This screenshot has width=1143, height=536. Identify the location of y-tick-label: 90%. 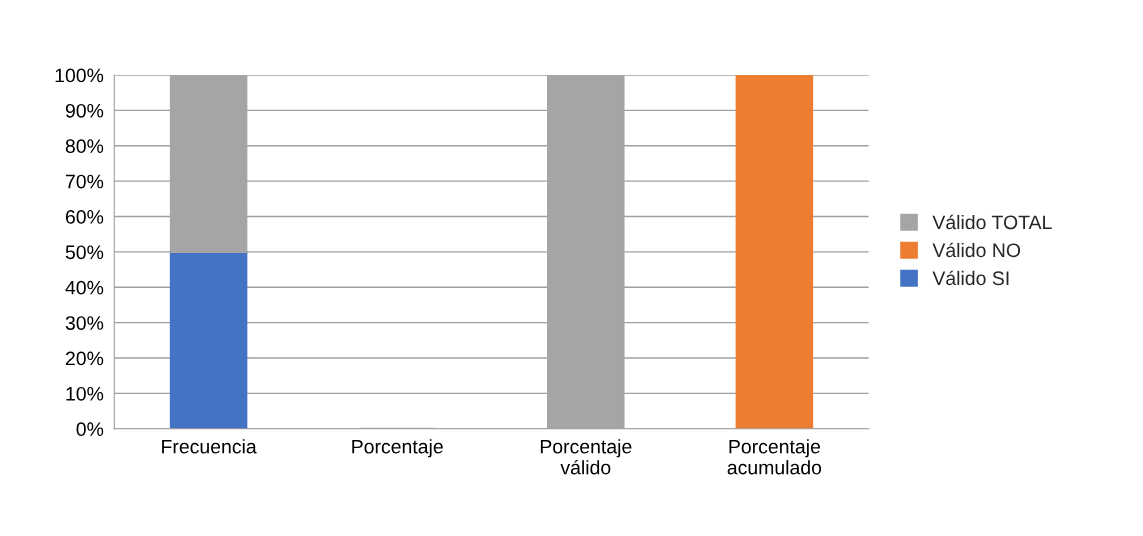
(84, 110).